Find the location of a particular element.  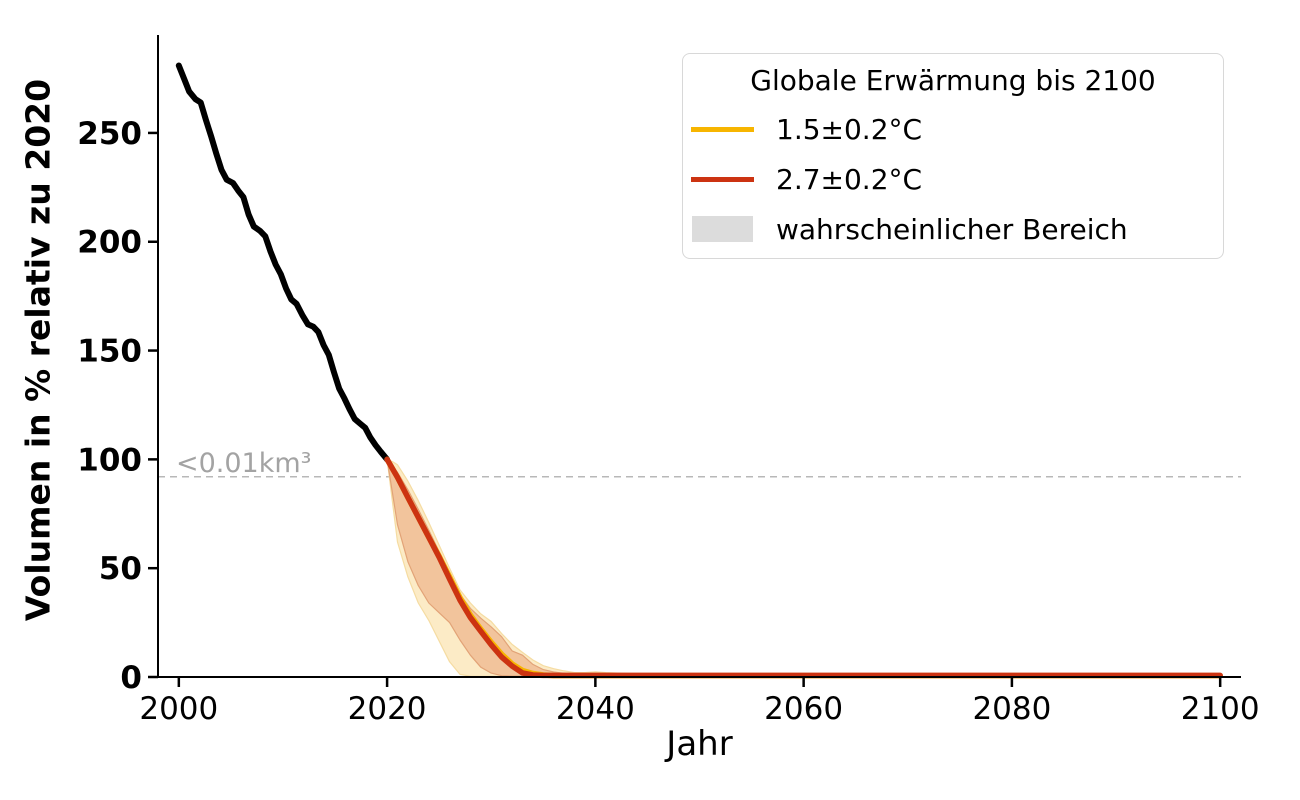

legend-swatch-1-5C-line-icon is located at coordinates (722, 129).